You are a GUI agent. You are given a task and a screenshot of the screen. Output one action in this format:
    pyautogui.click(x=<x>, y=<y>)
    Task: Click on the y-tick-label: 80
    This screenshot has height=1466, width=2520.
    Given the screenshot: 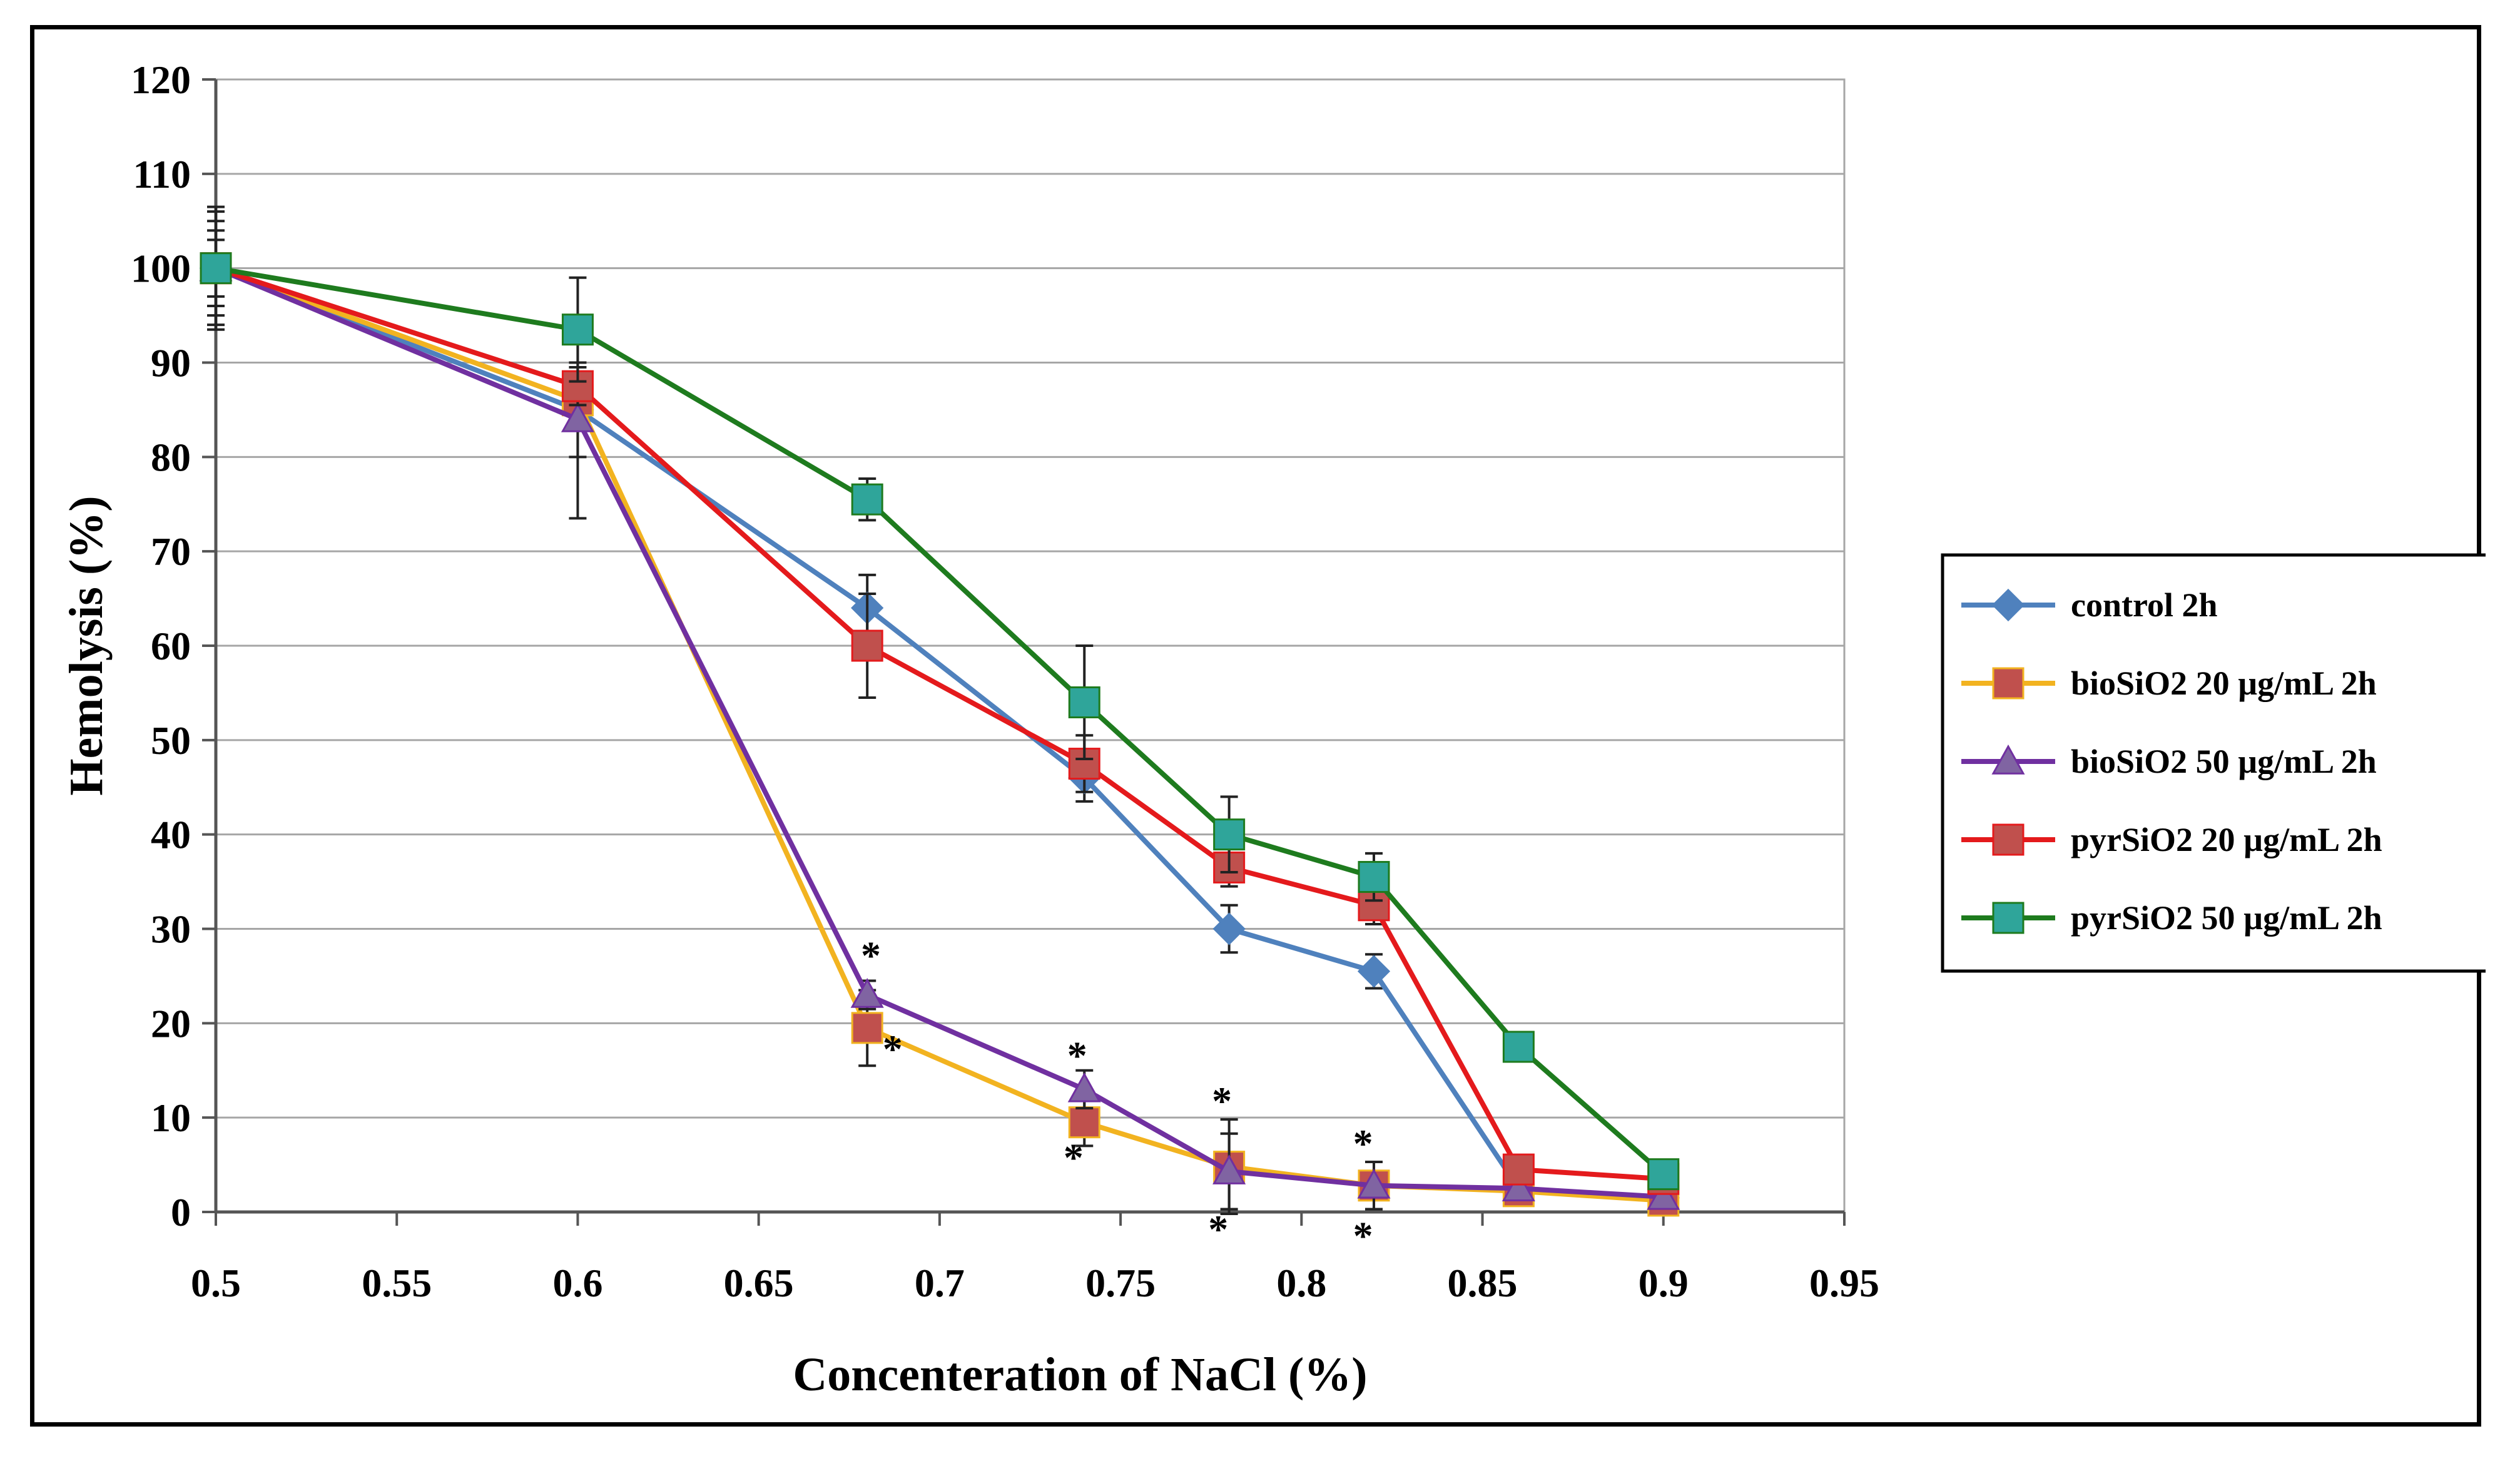 What is the action you would take?
    pyautogui.click(x=171, y=457)
    